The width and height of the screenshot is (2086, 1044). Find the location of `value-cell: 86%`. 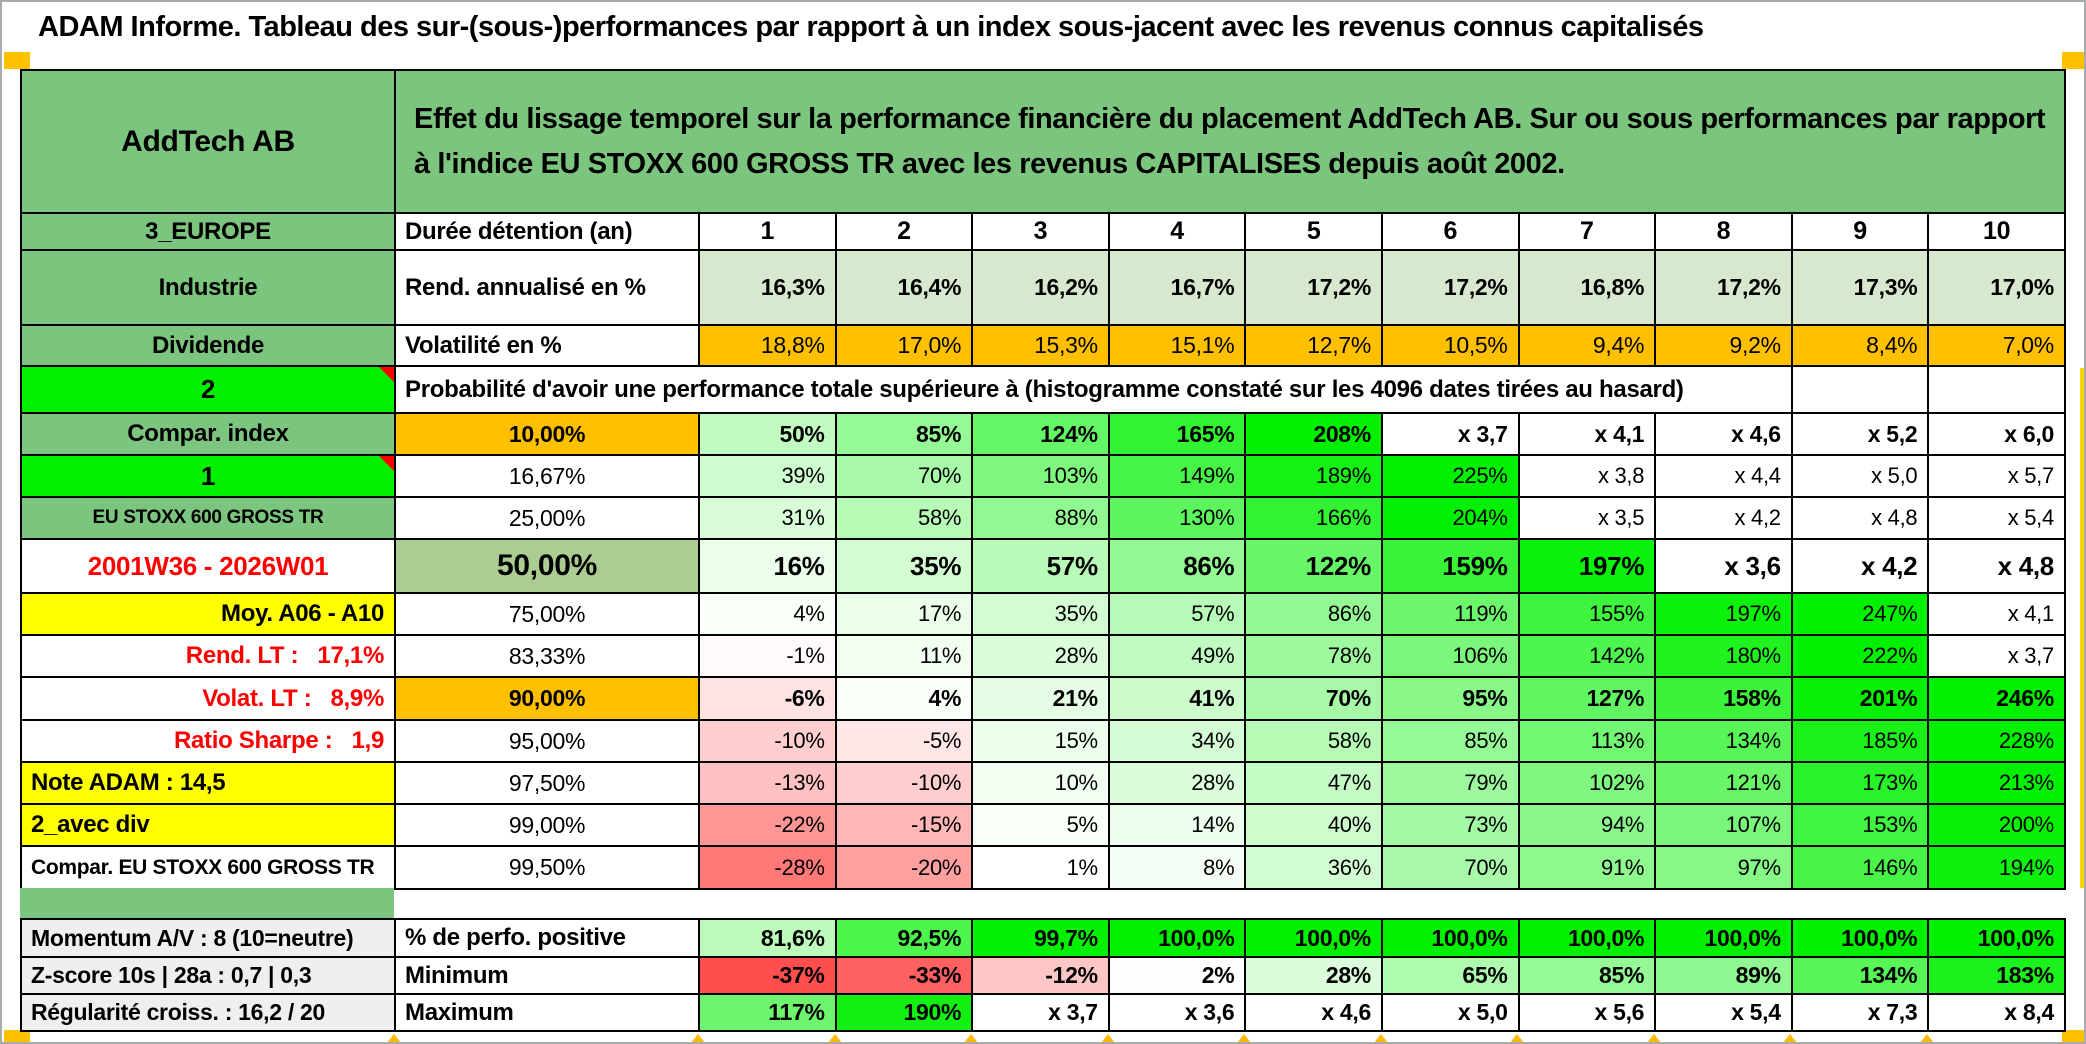

value-cell: 86% is located at coordinates (1314, 615).